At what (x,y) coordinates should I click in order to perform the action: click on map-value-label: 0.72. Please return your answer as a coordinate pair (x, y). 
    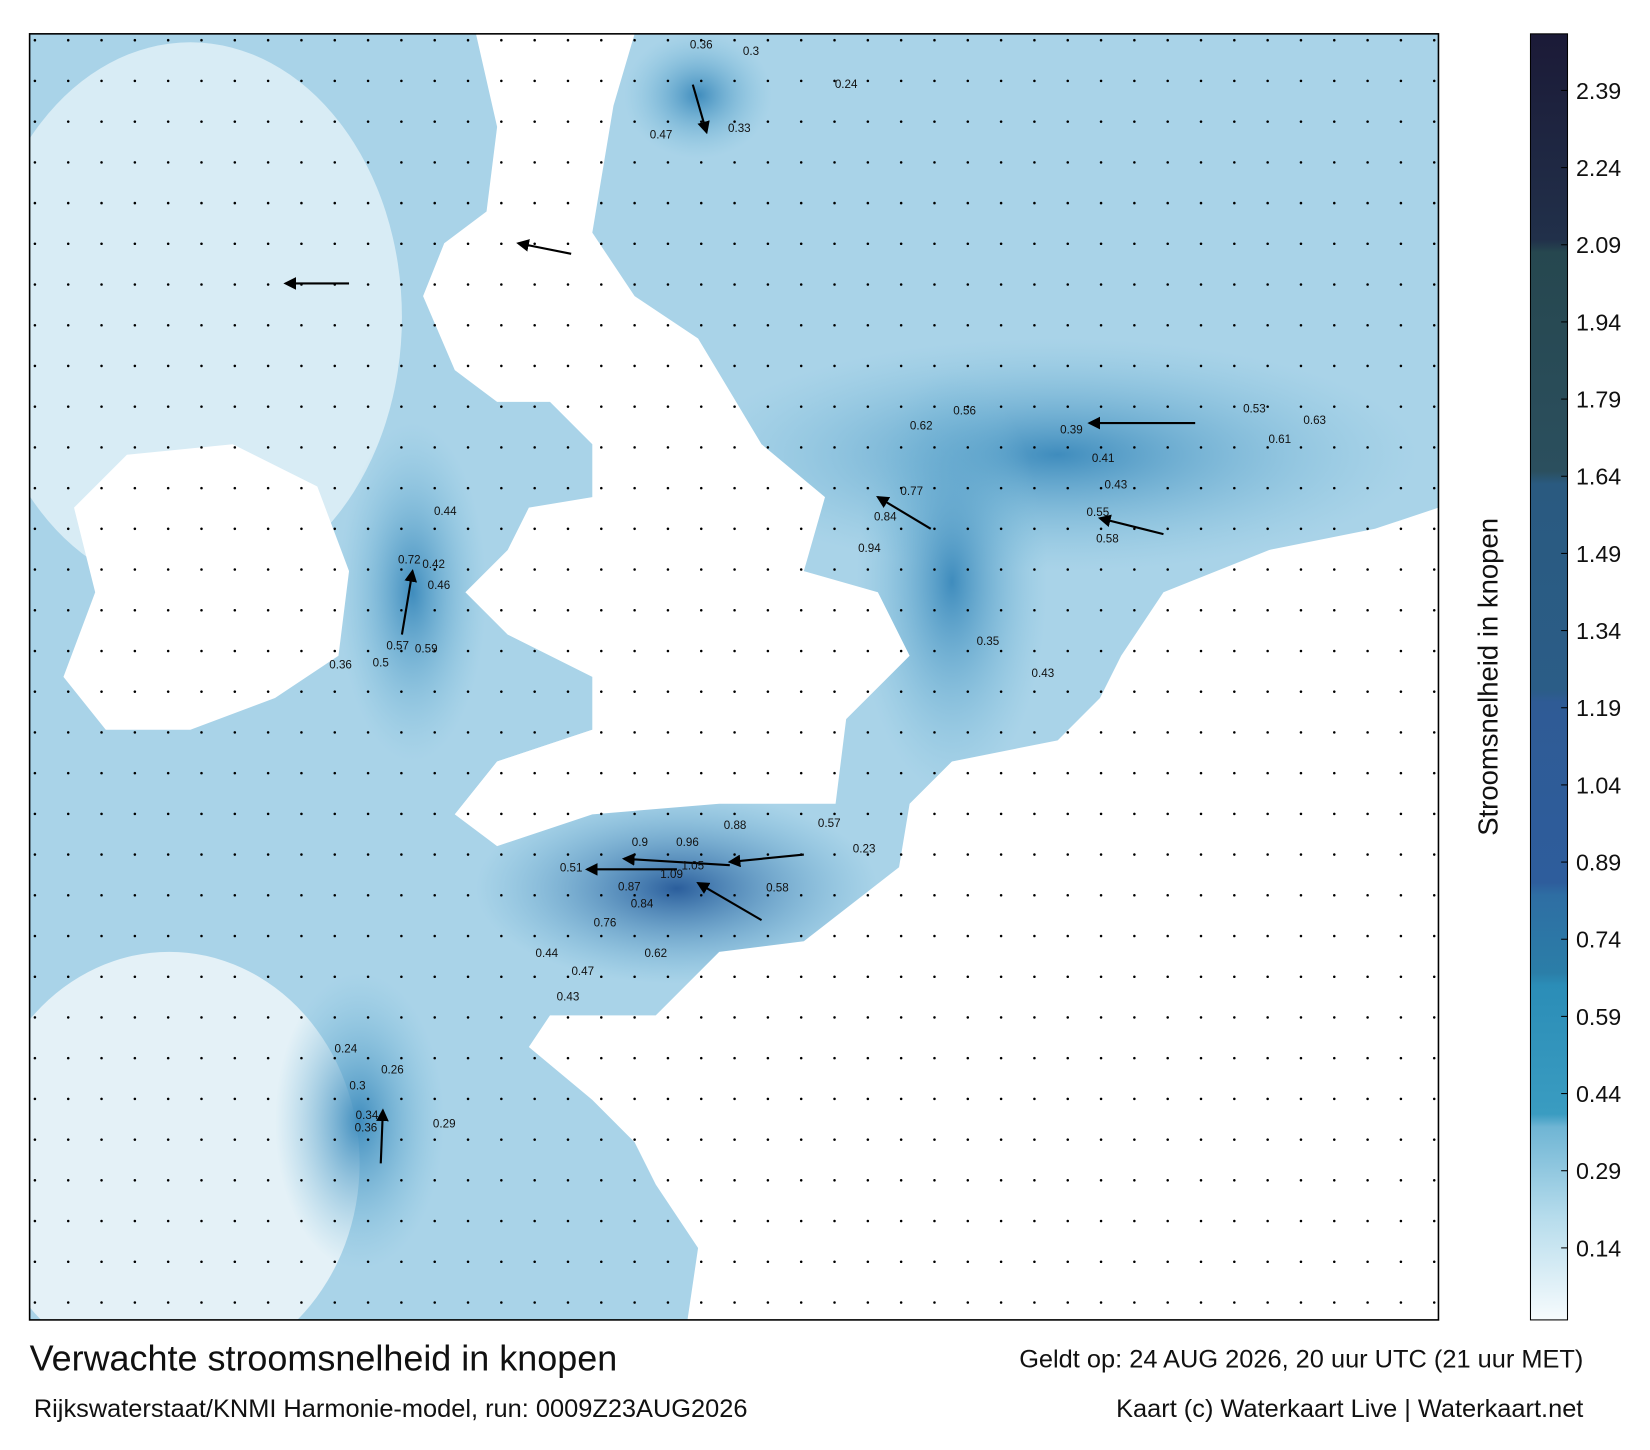
    Looking at the image, I should click on (409, 560).